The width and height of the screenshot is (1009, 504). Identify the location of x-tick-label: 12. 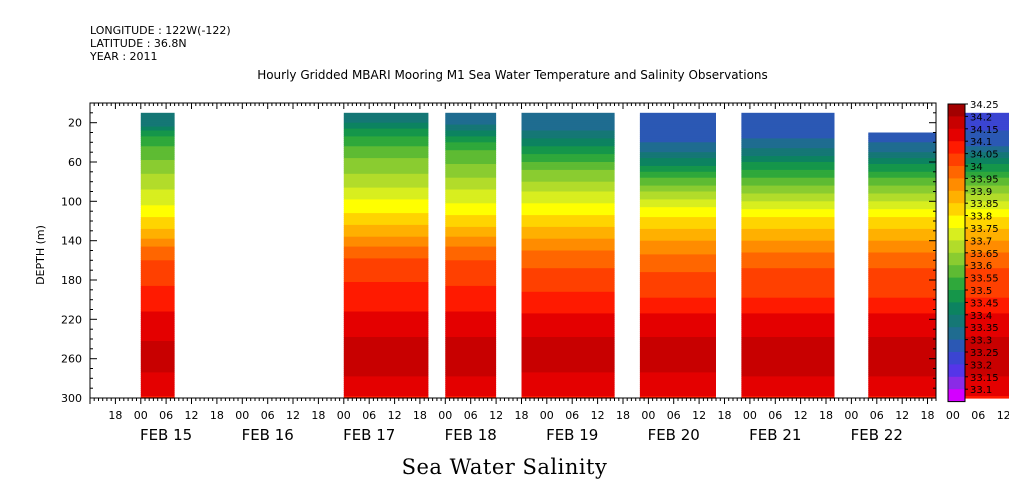
(293, 415).